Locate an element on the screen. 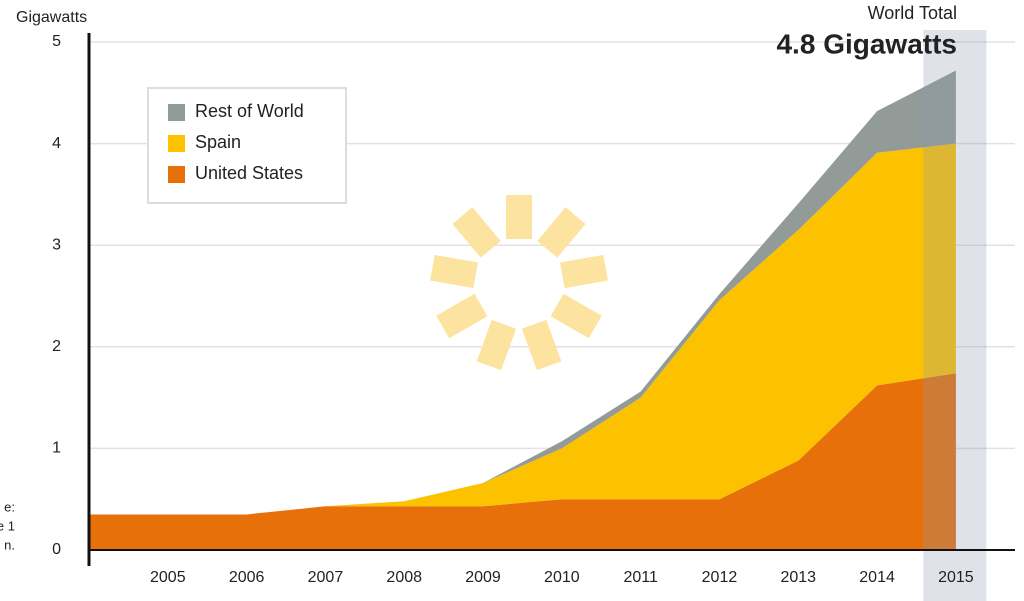  side-note: e: is located at coordinates (9, 506).